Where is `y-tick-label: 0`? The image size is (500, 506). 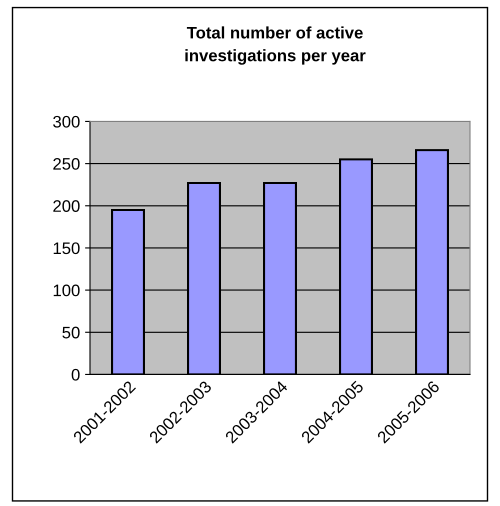 y-tick-label: 0 is located at coordinates (76, 374).